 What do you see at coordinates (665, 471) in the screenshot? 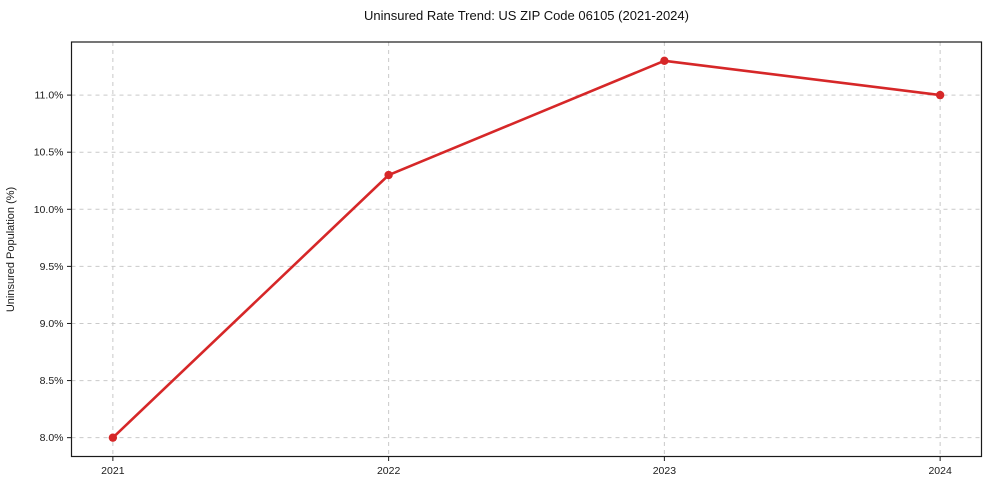
I see `x-tick-label: 2023` at bounding box center [665, 471].